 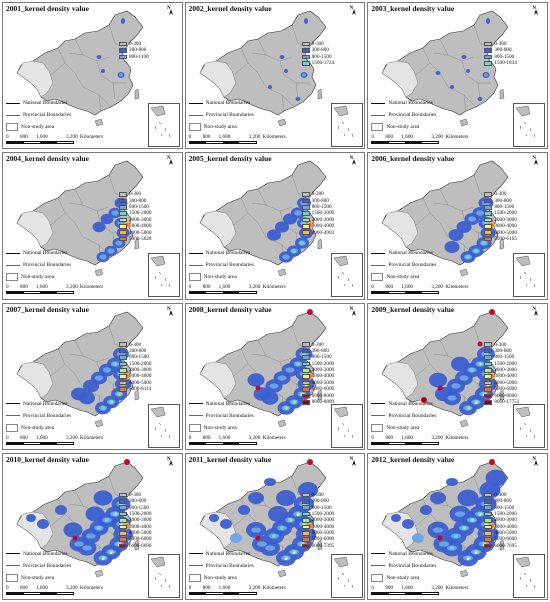 I want to click on legend-entry: 3000-4000, so click(x=317, y=527).